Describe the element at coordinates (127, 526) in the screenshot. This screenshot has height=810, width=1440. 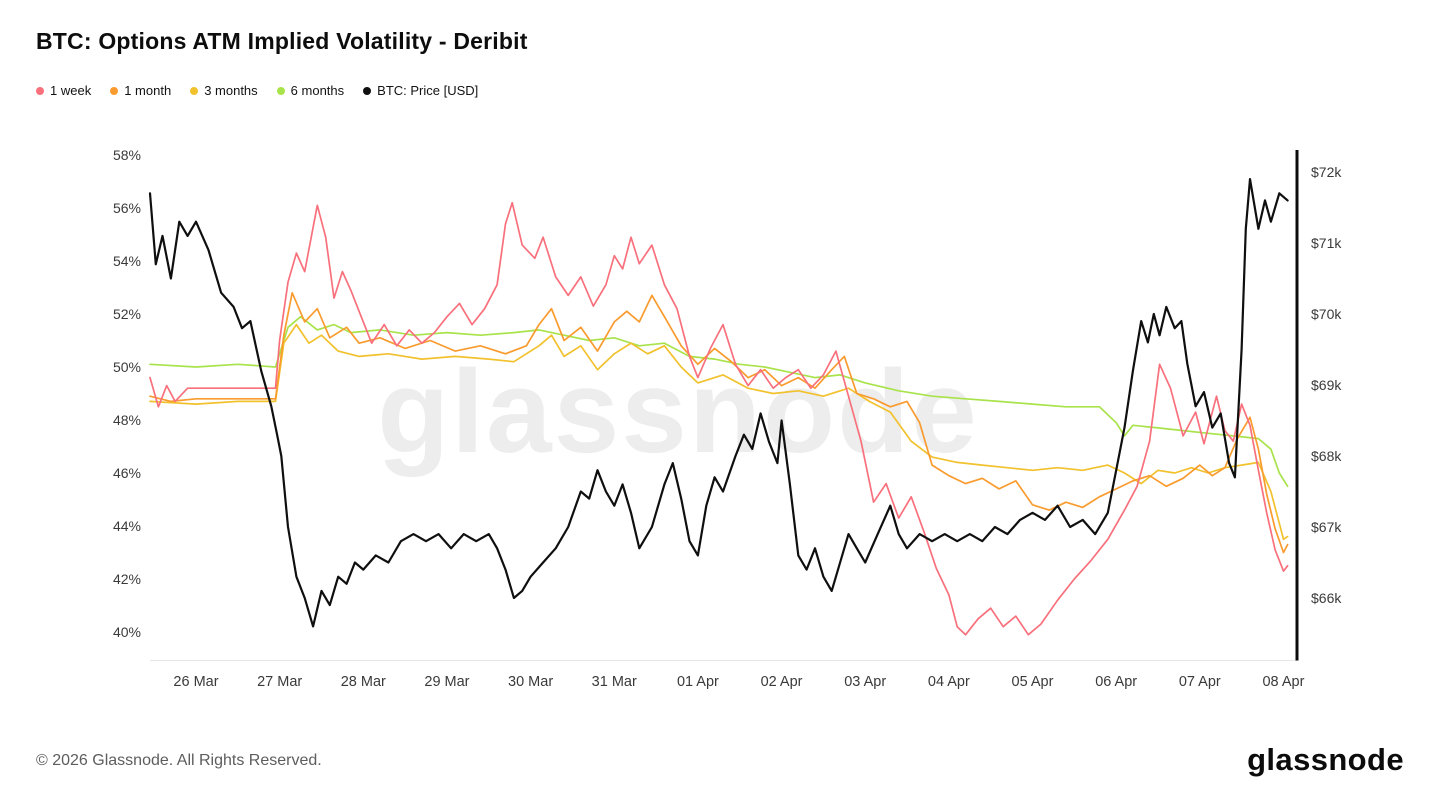
I see `y-axis-left-tick-label: 44%` at that location.